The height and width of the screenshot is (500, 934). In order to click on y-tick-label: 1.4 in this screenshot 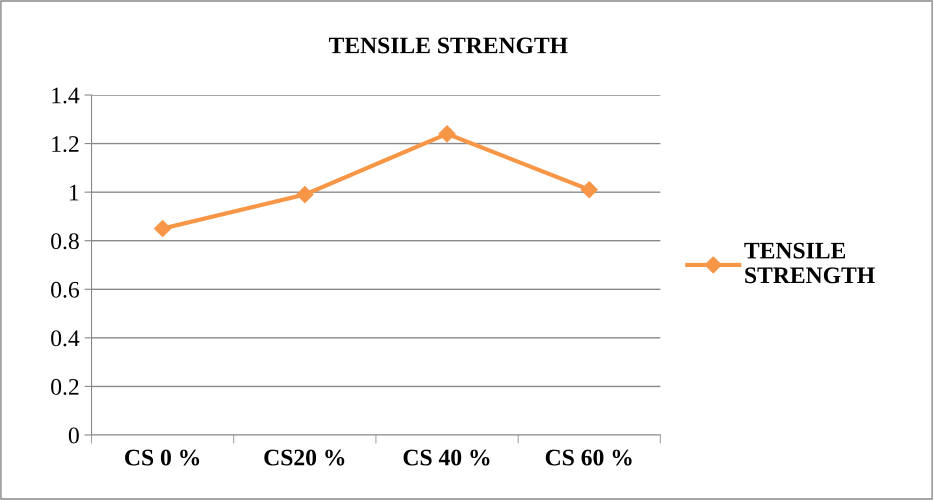, I will do `click(66, 96)`.